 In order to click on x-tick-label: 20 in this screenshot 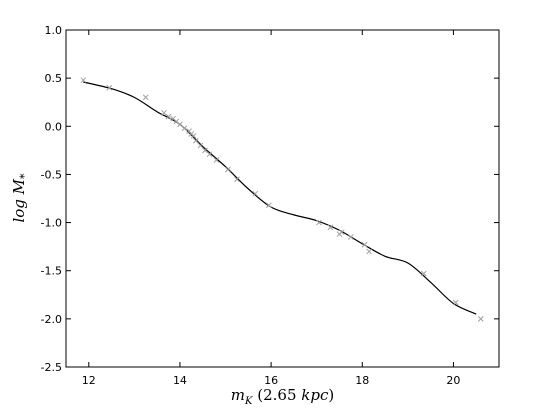, I will do `click(453, 380)`.